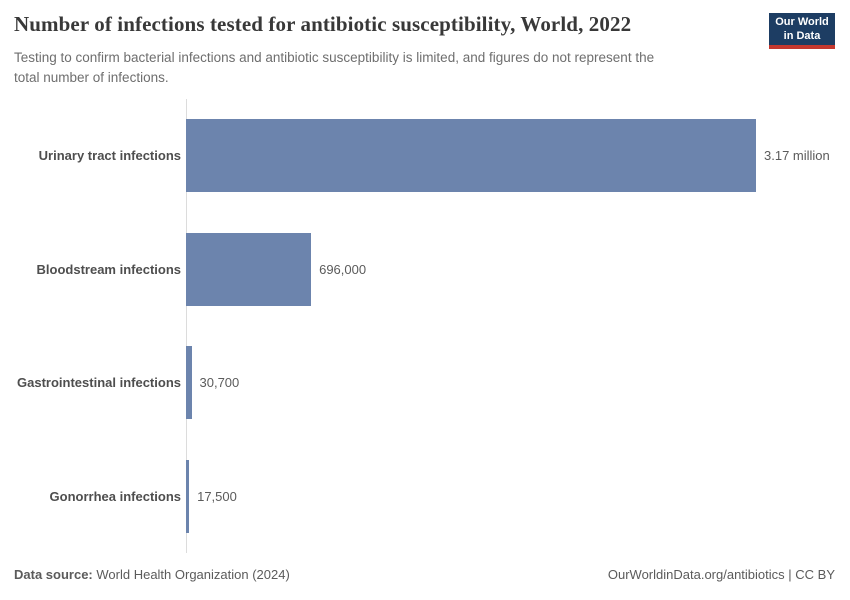 The width and height of the screenshot is (850, 600). I want to click on bar-gonorrhea-infections, so click(188, 496).